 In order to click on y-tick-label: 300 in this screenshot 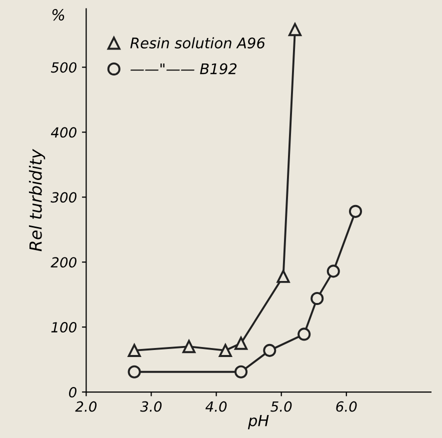, I will do `click(63, 197)`.